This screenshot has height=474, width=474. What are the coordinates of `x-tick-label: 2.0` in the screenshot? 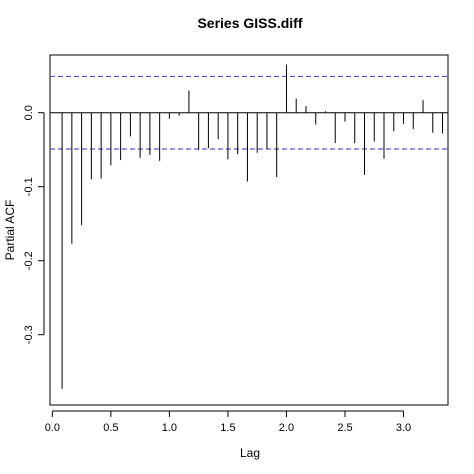 It's located at (286, 428).